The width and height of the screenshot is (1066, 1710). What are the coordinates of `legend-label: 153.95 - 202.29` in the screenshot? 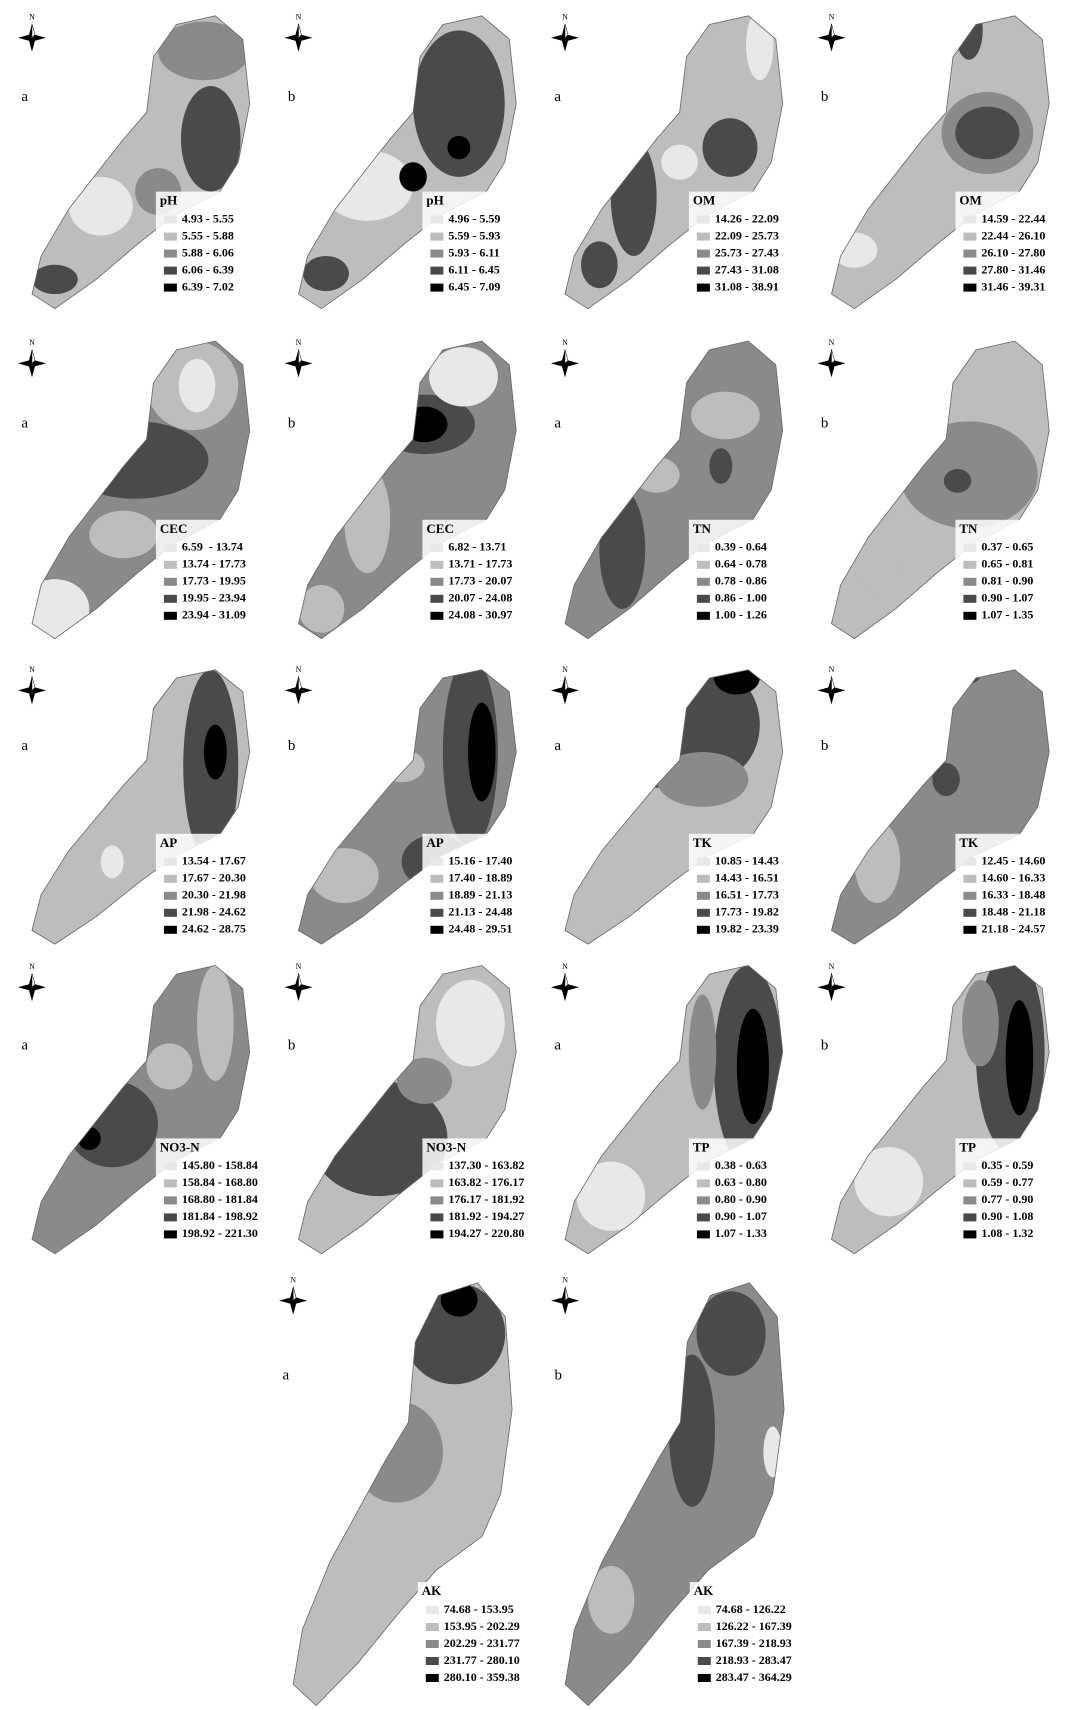 It's located at (482, 1626).